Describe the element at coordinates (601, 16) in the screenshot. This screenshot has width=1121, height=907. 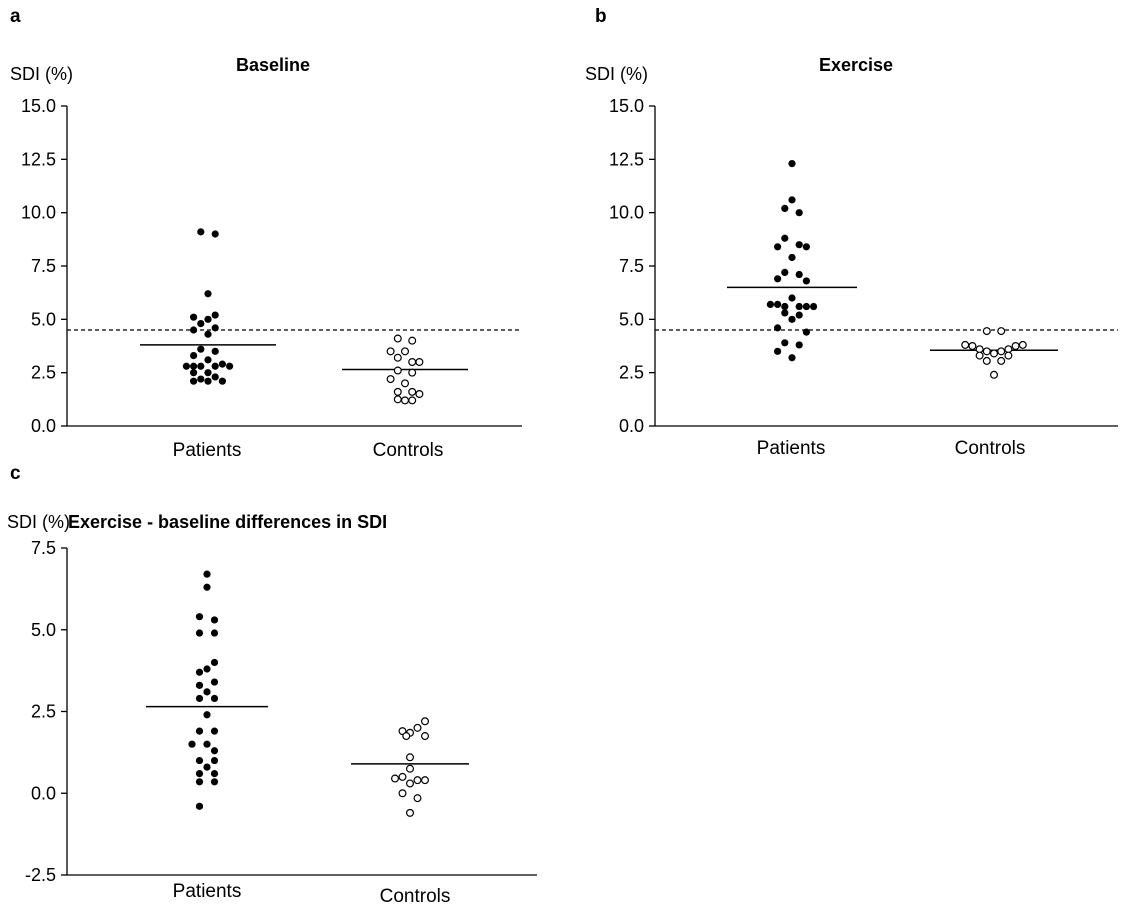
I see `panel-b-letter: b` at that location.